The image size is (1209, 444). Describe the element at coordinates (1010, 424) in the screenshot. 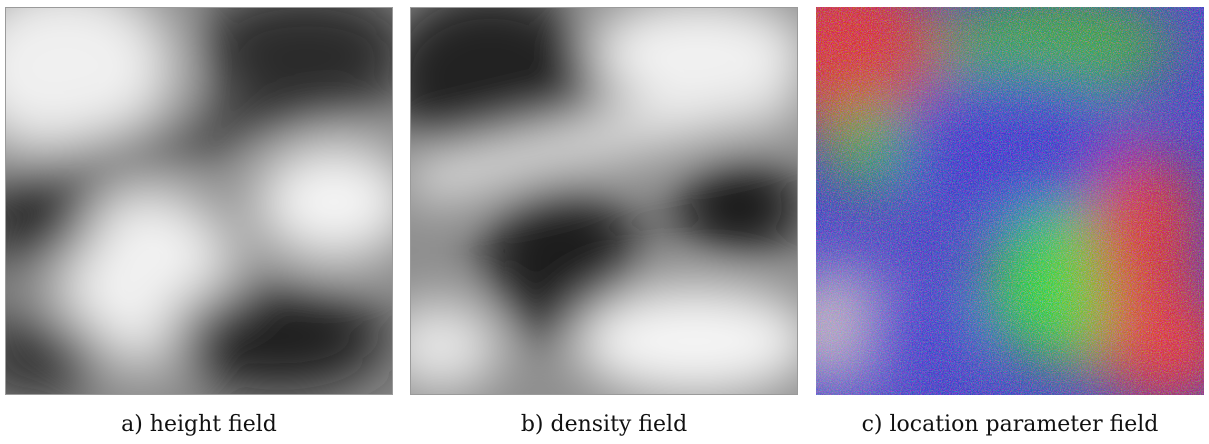

I see `caption-location-parameter-field: c) location parameter field` at that location.